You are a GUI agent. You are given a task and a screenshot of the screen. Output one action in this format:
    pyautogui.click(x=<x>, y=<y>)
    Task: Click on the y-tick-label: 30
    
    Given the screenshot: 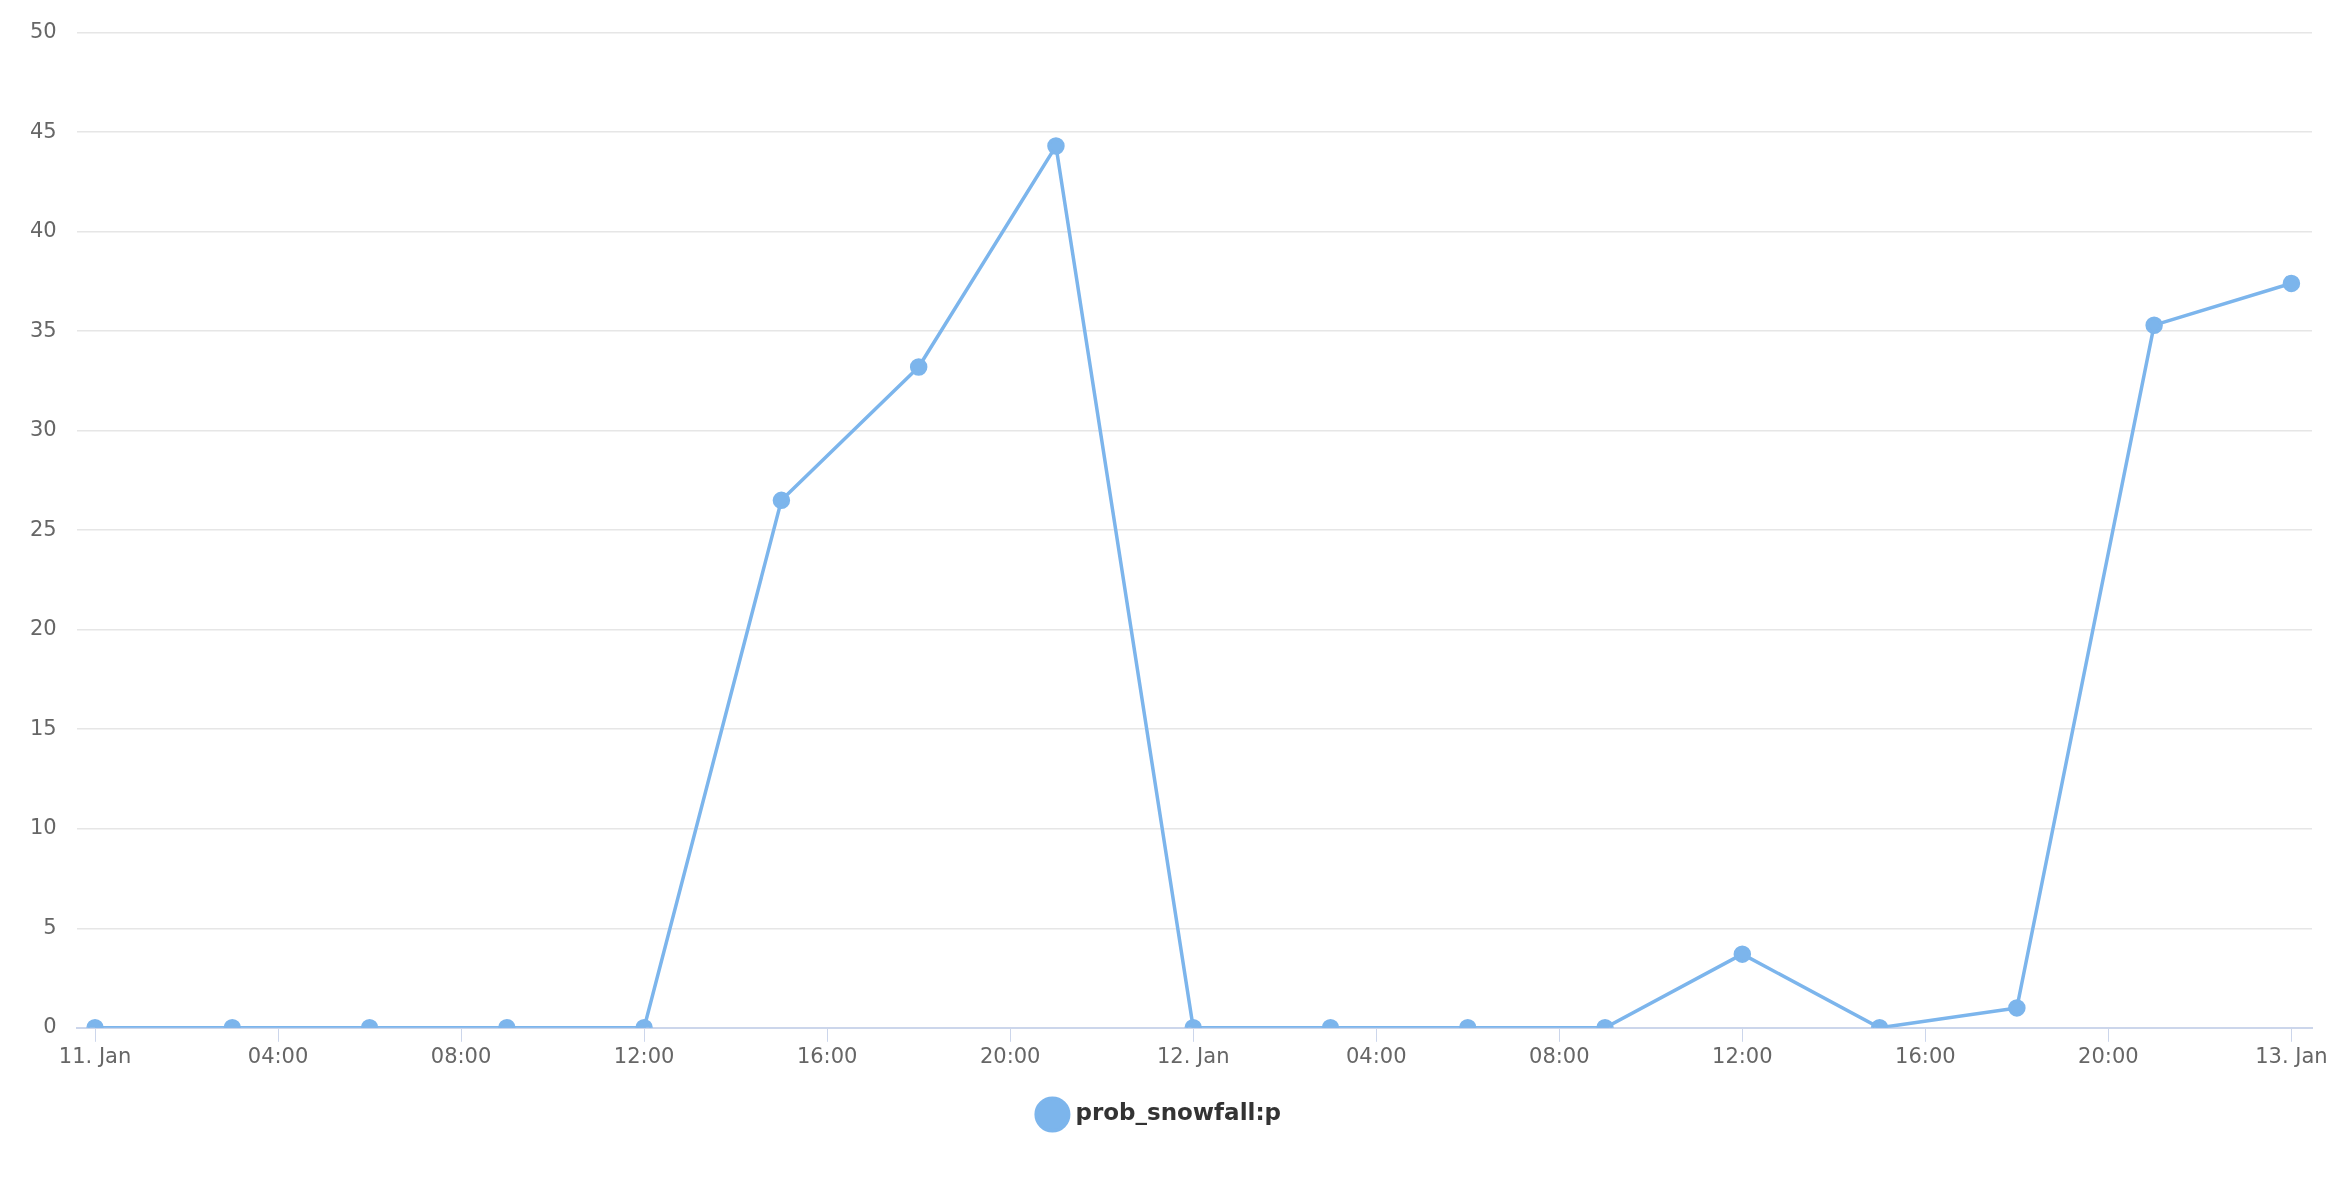 What is the action you would take?
    pyautogui.click(x=43, y=429)
    